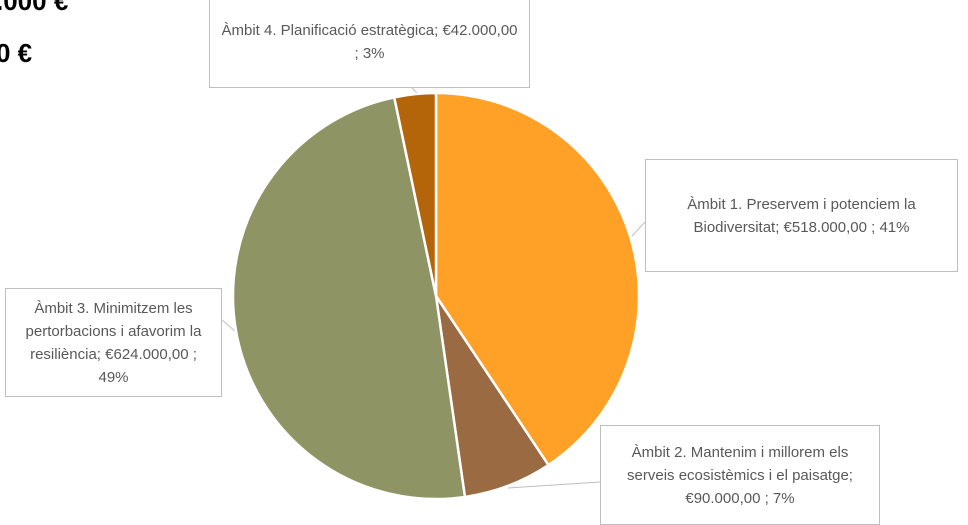 Image resolution: width=968 pixels, height=525 pixels. What do you see at coordinates (740, 498) in the screenshot?
I see `value-label: €90.000,00 ; 7%` at bounding box center [740, 498].